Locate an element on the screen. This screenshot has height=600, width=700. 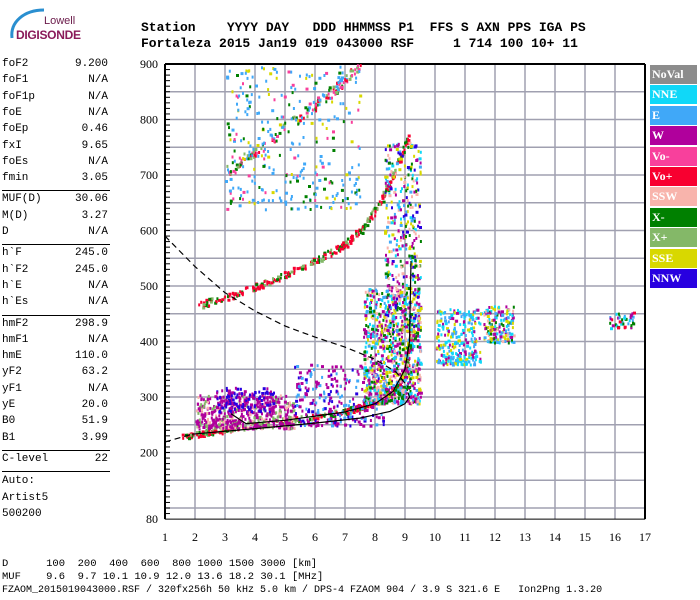
param-value: 3.27 is located at coordinates (94, 215).